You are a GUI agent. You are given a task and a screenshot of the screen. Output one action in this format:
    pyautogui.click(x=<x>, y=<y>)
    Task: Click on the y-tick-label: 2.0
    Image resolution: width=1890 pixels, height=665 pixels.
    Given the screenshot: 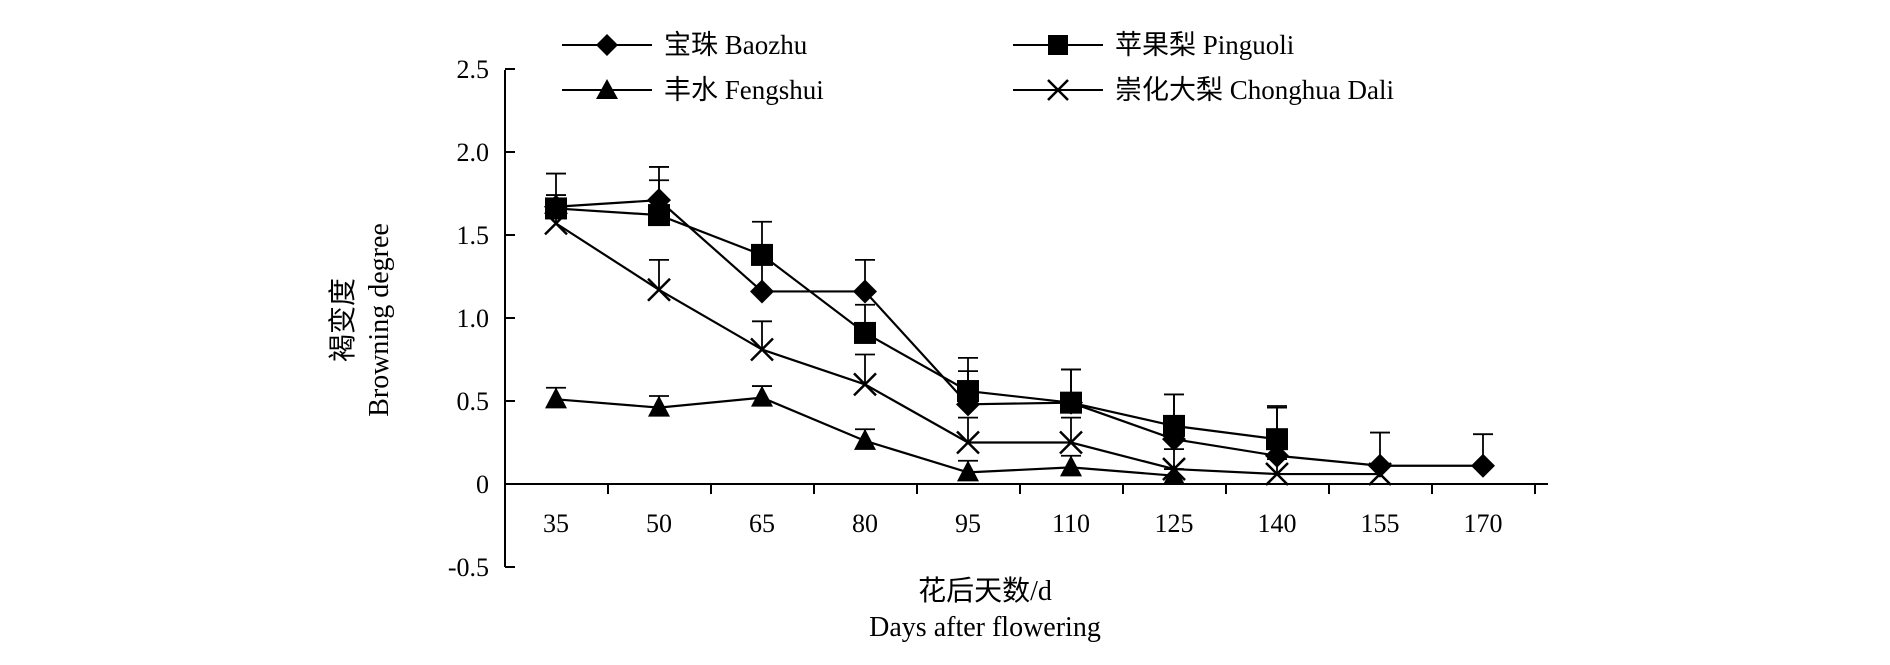 What is the action you would take?
    pyautogui.click(x=473, y=152)
    